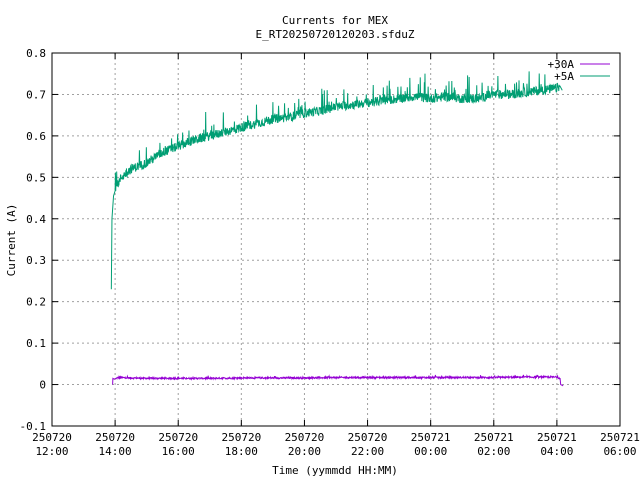 The width and height of the screenshot is (640, 480). Describe the element at coordinates (36, 136) in the screenshot. I see `y-tick-label: 0.6` at that location.